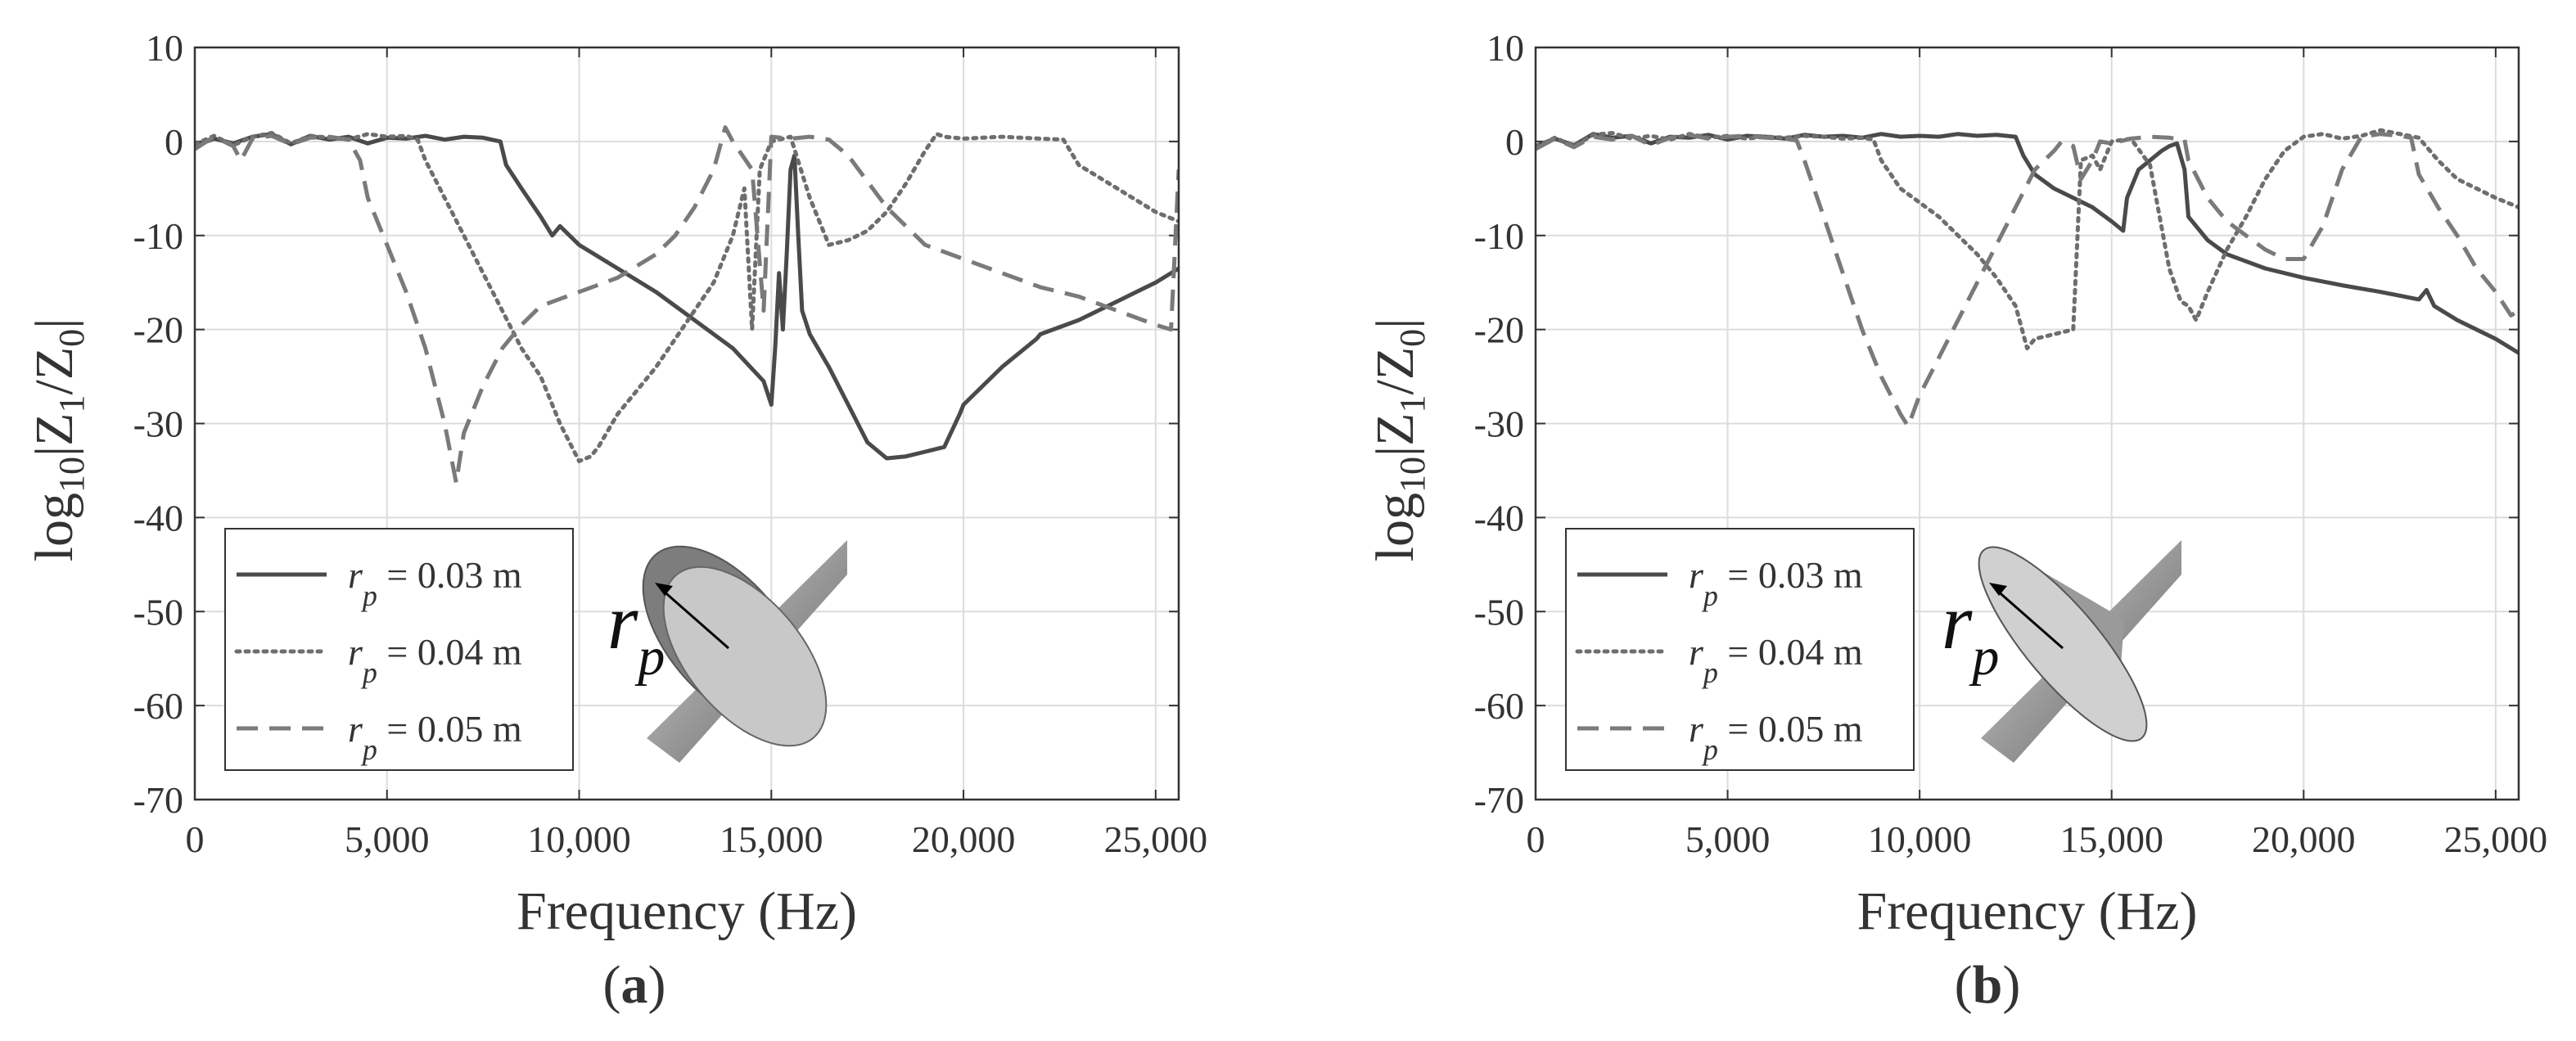  Describe the element at coordinates (158, 800) in the screenshot. I see `y-tick-label: -70` at that location.